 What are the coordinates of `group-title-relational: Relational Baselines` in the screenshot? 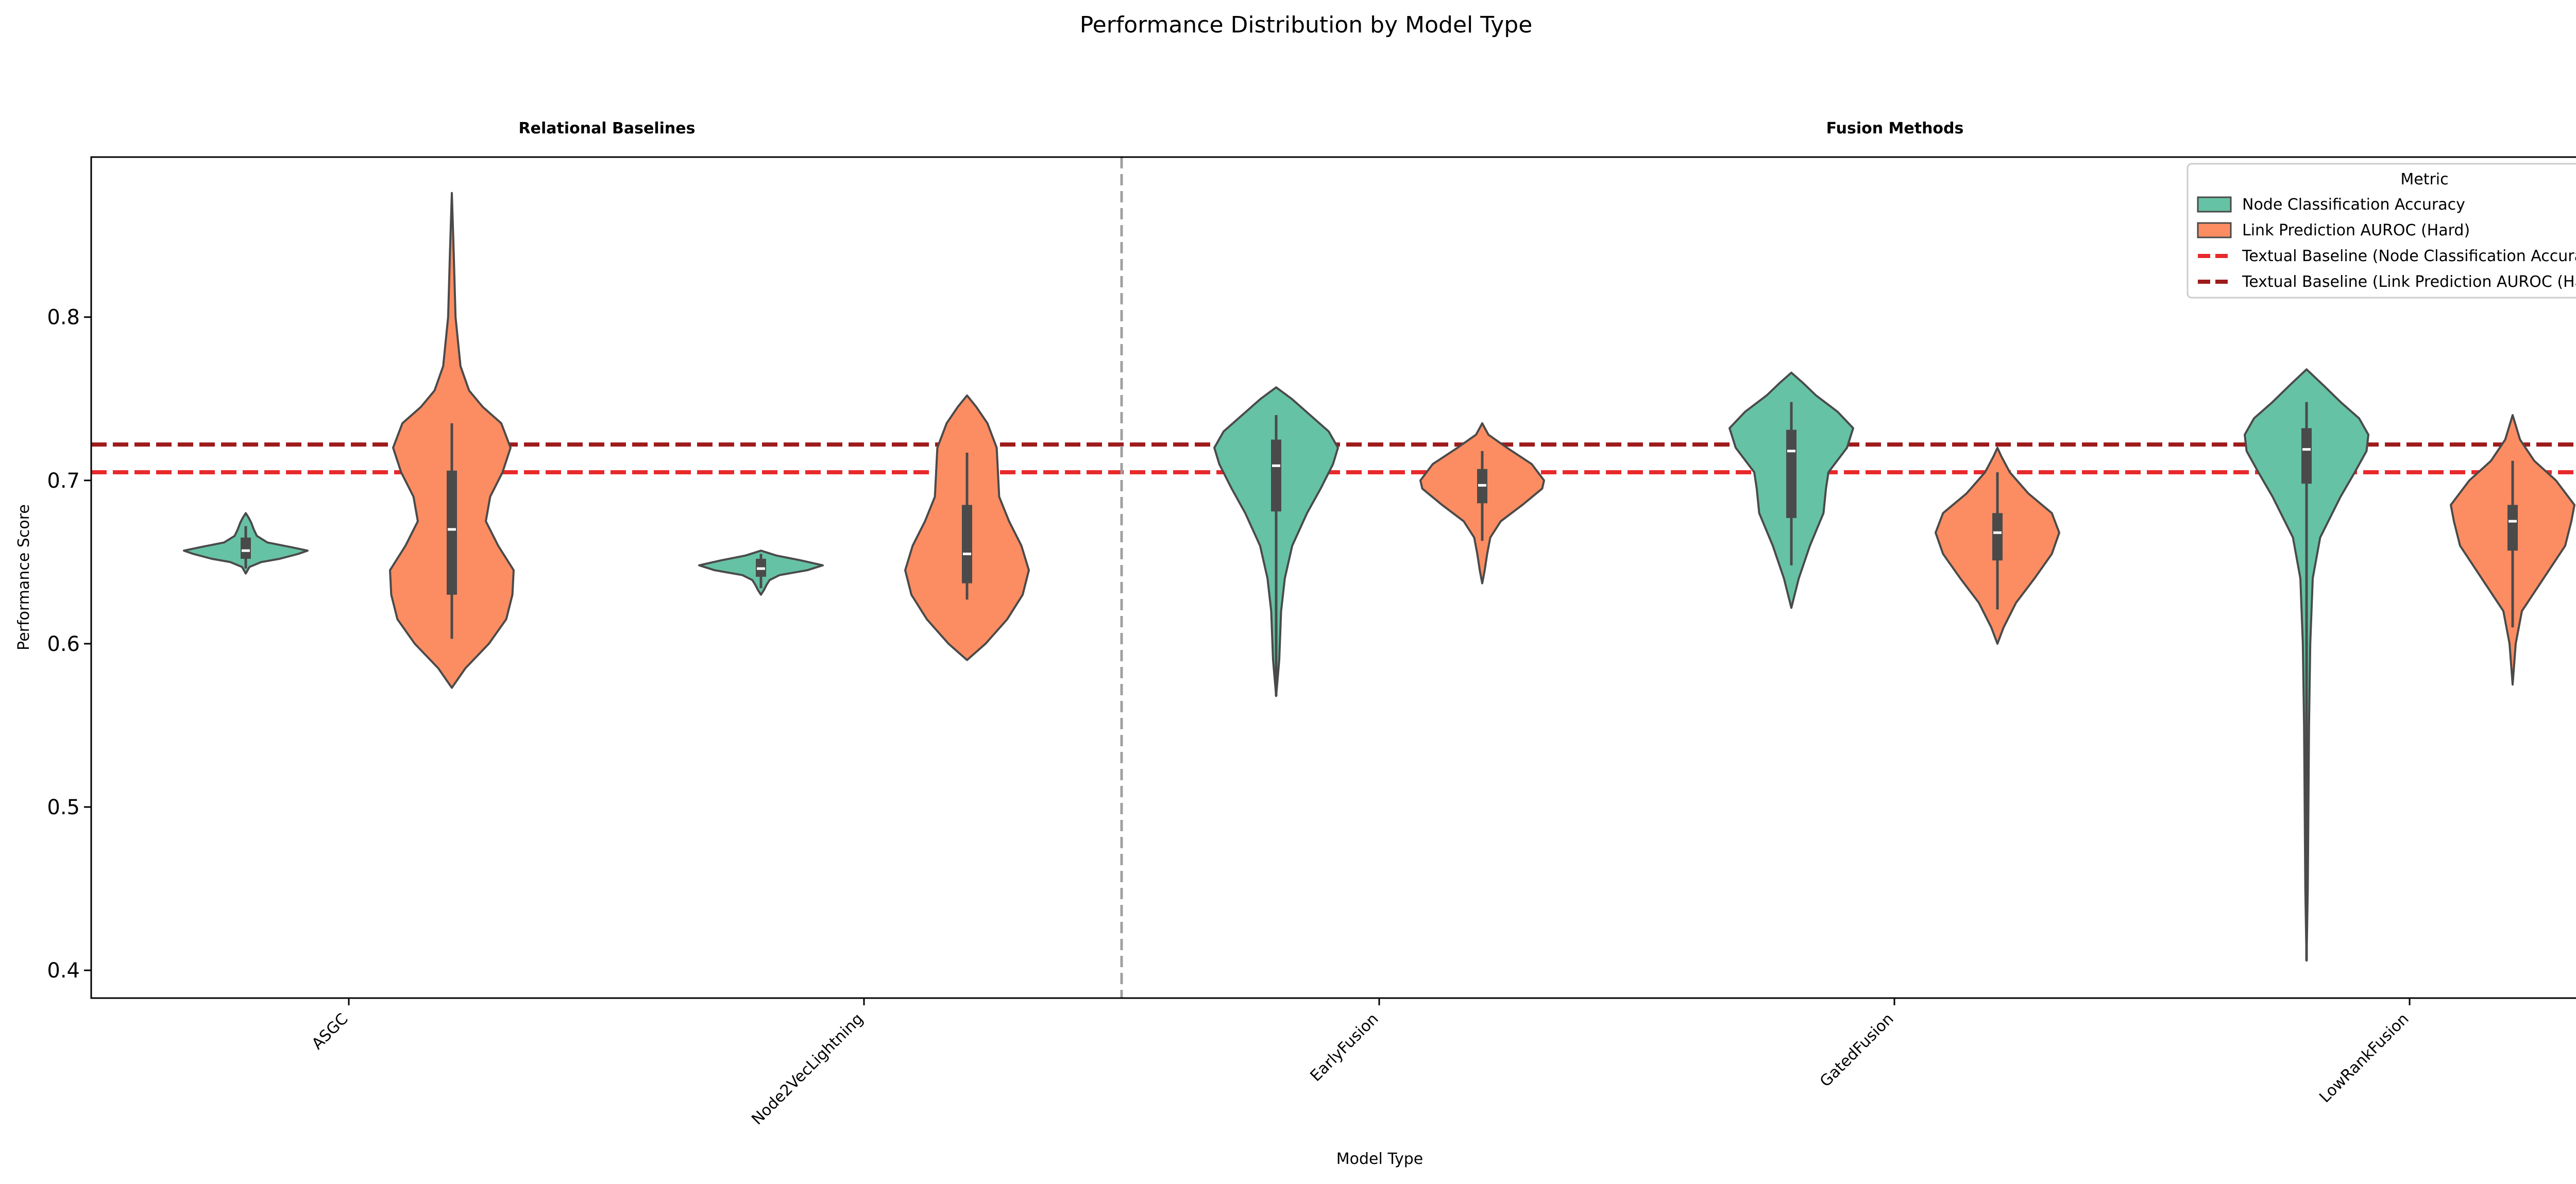 It's located at (607, 128).